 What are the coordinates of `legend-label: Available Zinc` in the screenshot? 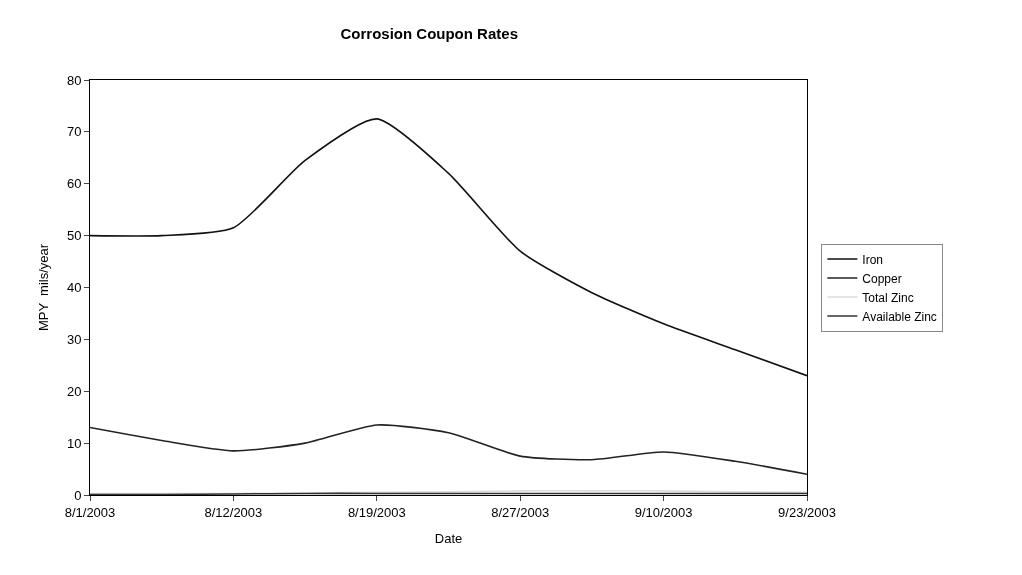 It's located at (899, 316).